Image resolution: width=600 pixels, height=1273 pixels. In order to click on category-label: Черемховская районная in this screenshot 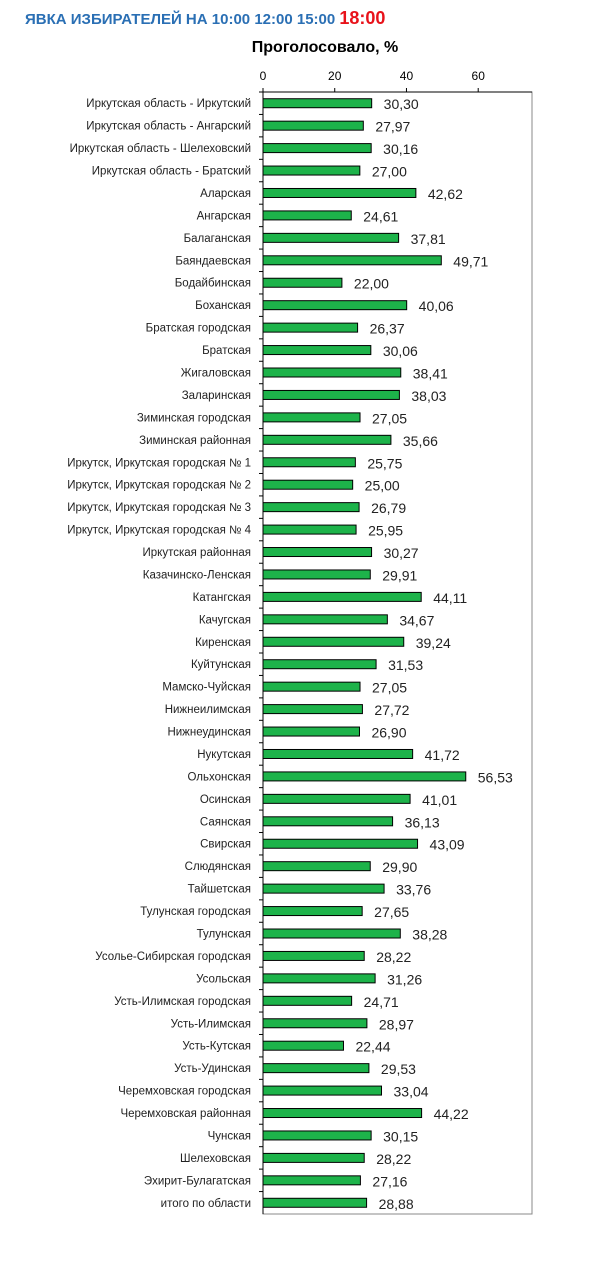, I will do `click(185, 1114)`.